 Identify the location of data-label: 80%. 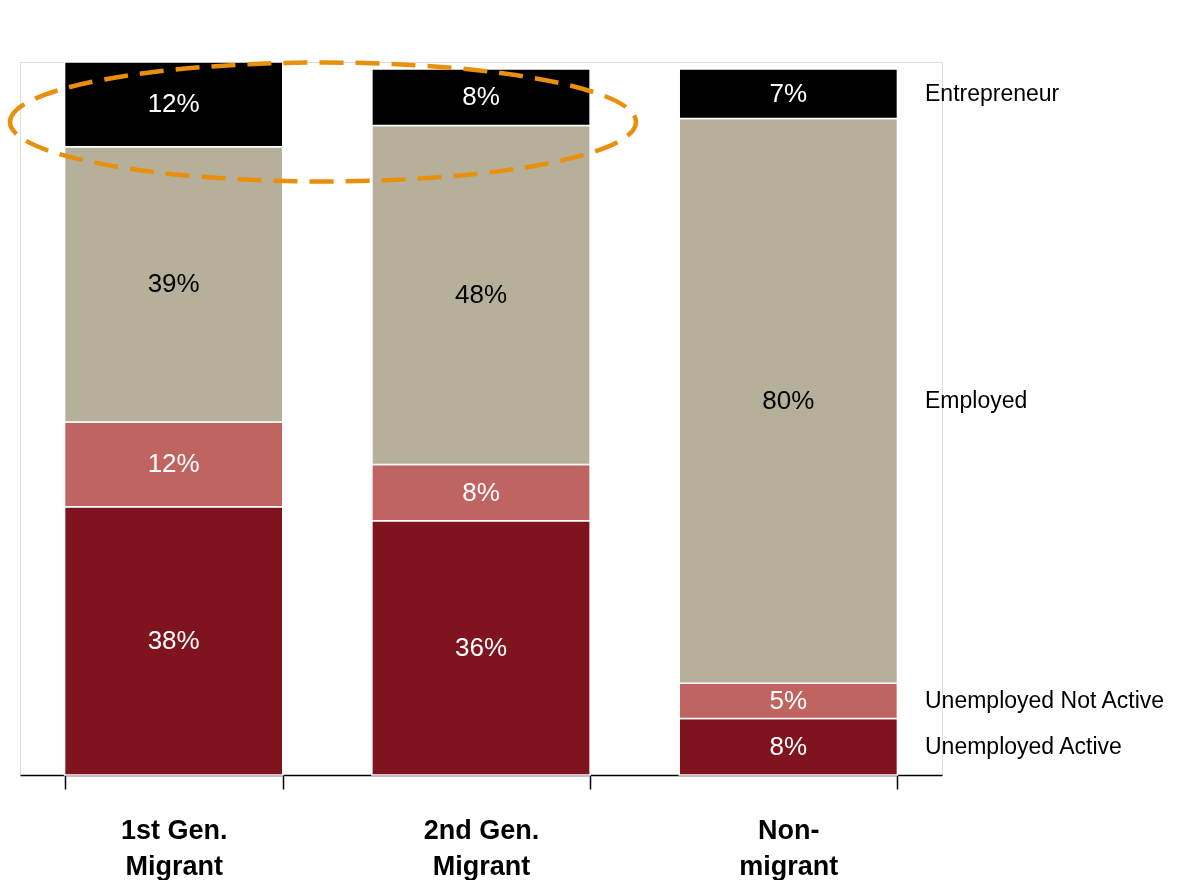
(788, 399).